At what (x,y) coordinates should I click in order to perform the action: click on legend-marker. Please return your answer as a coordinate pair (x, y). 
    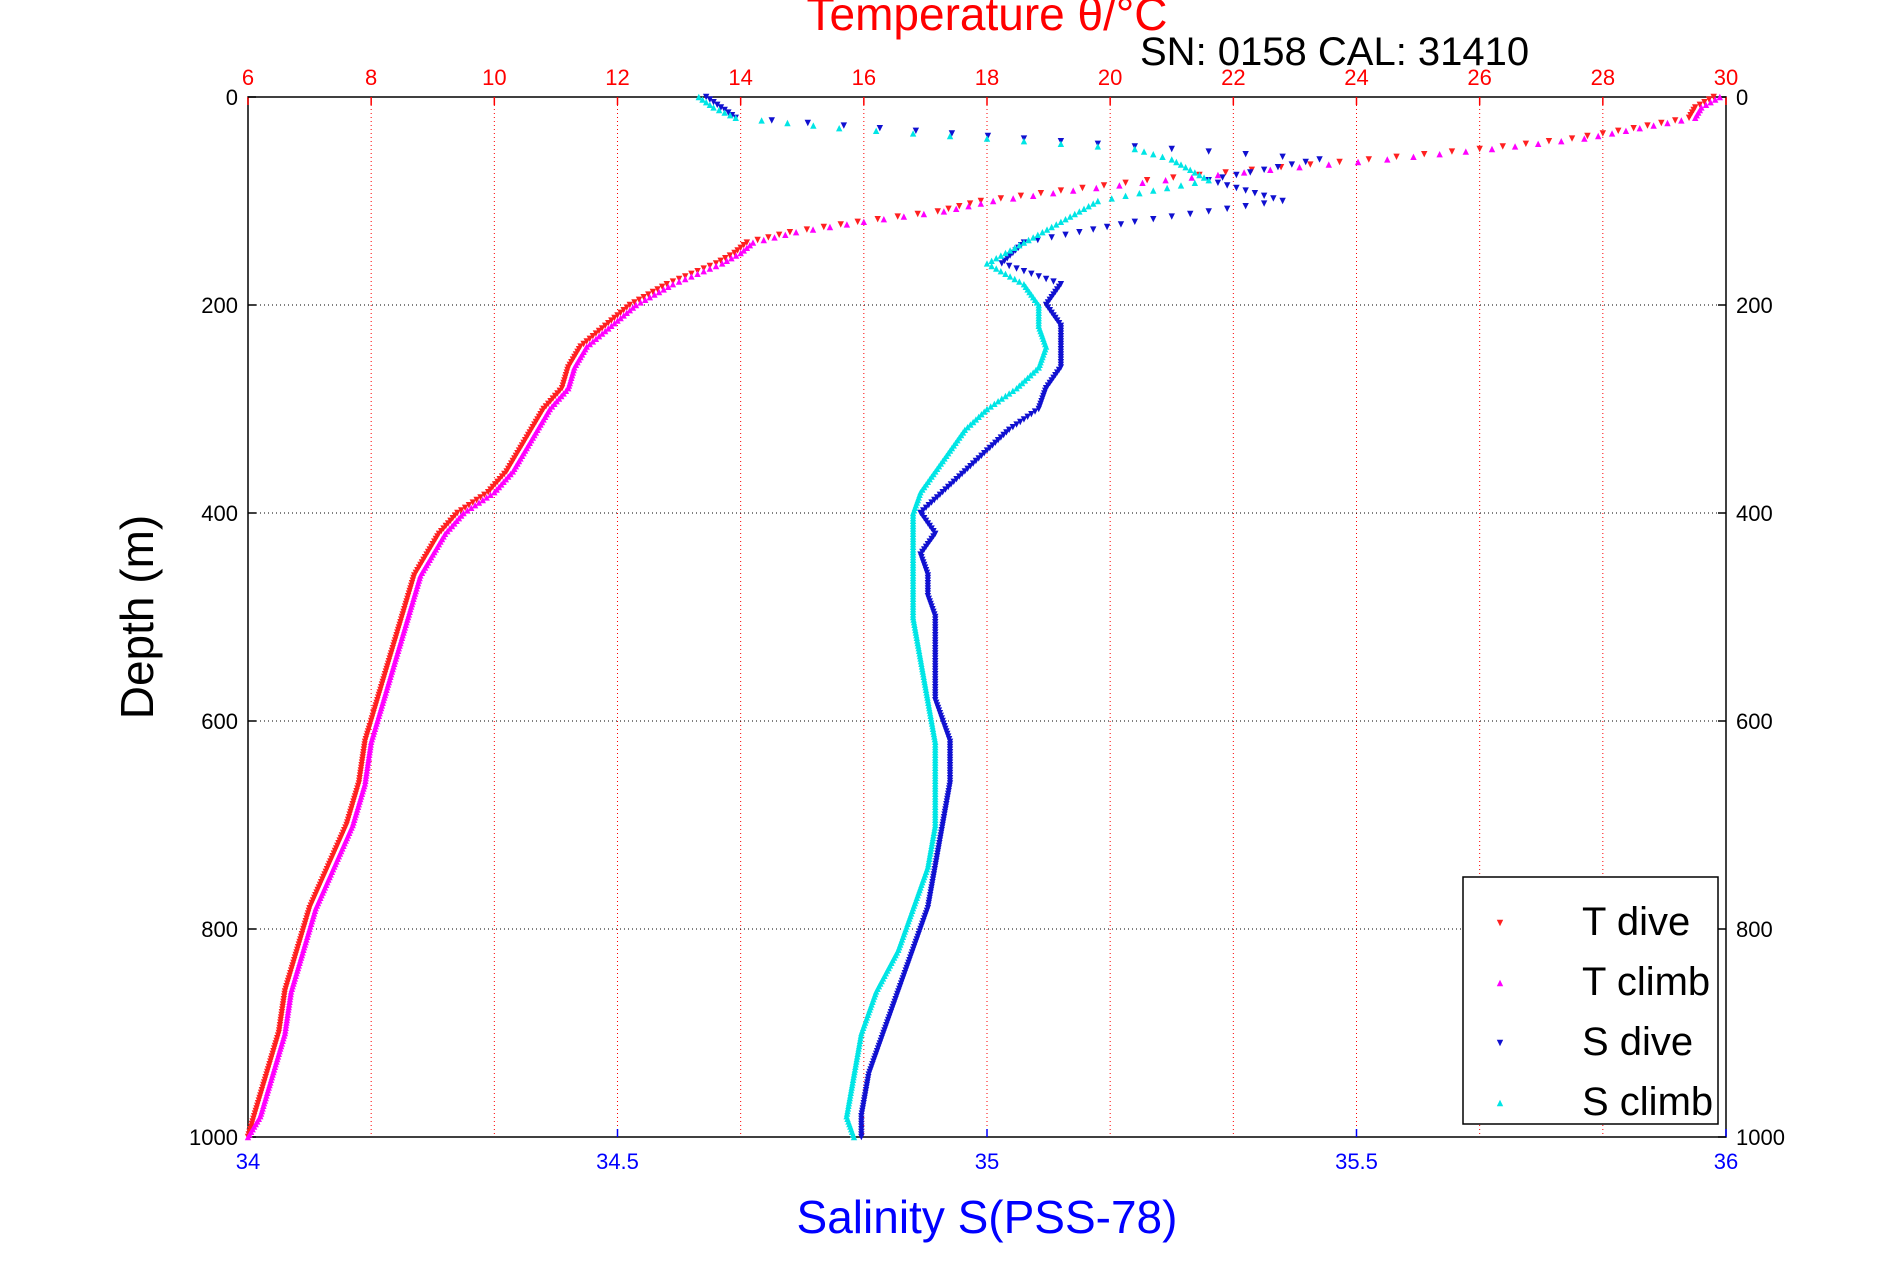
    Looking at the image, I should click on (1500, 1103).